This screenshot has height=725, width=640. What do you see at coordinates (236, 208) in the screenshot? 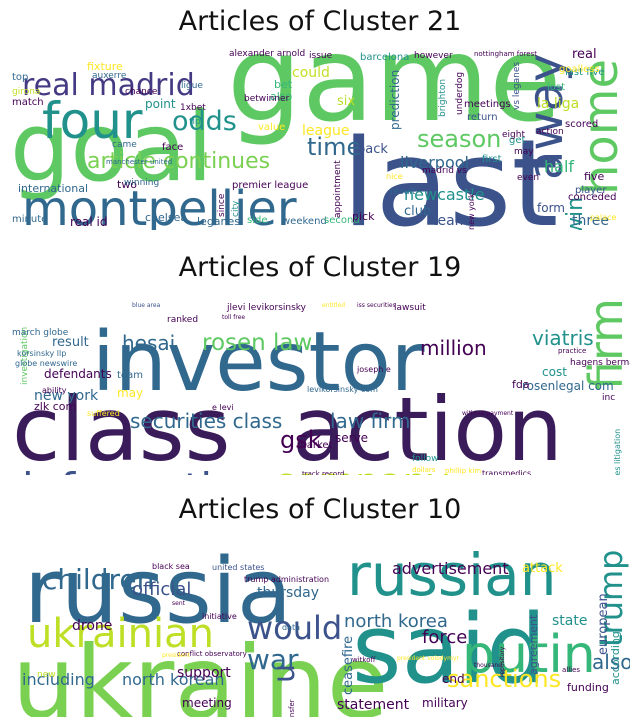
I see `word: city` at bounding box center [236, 208].